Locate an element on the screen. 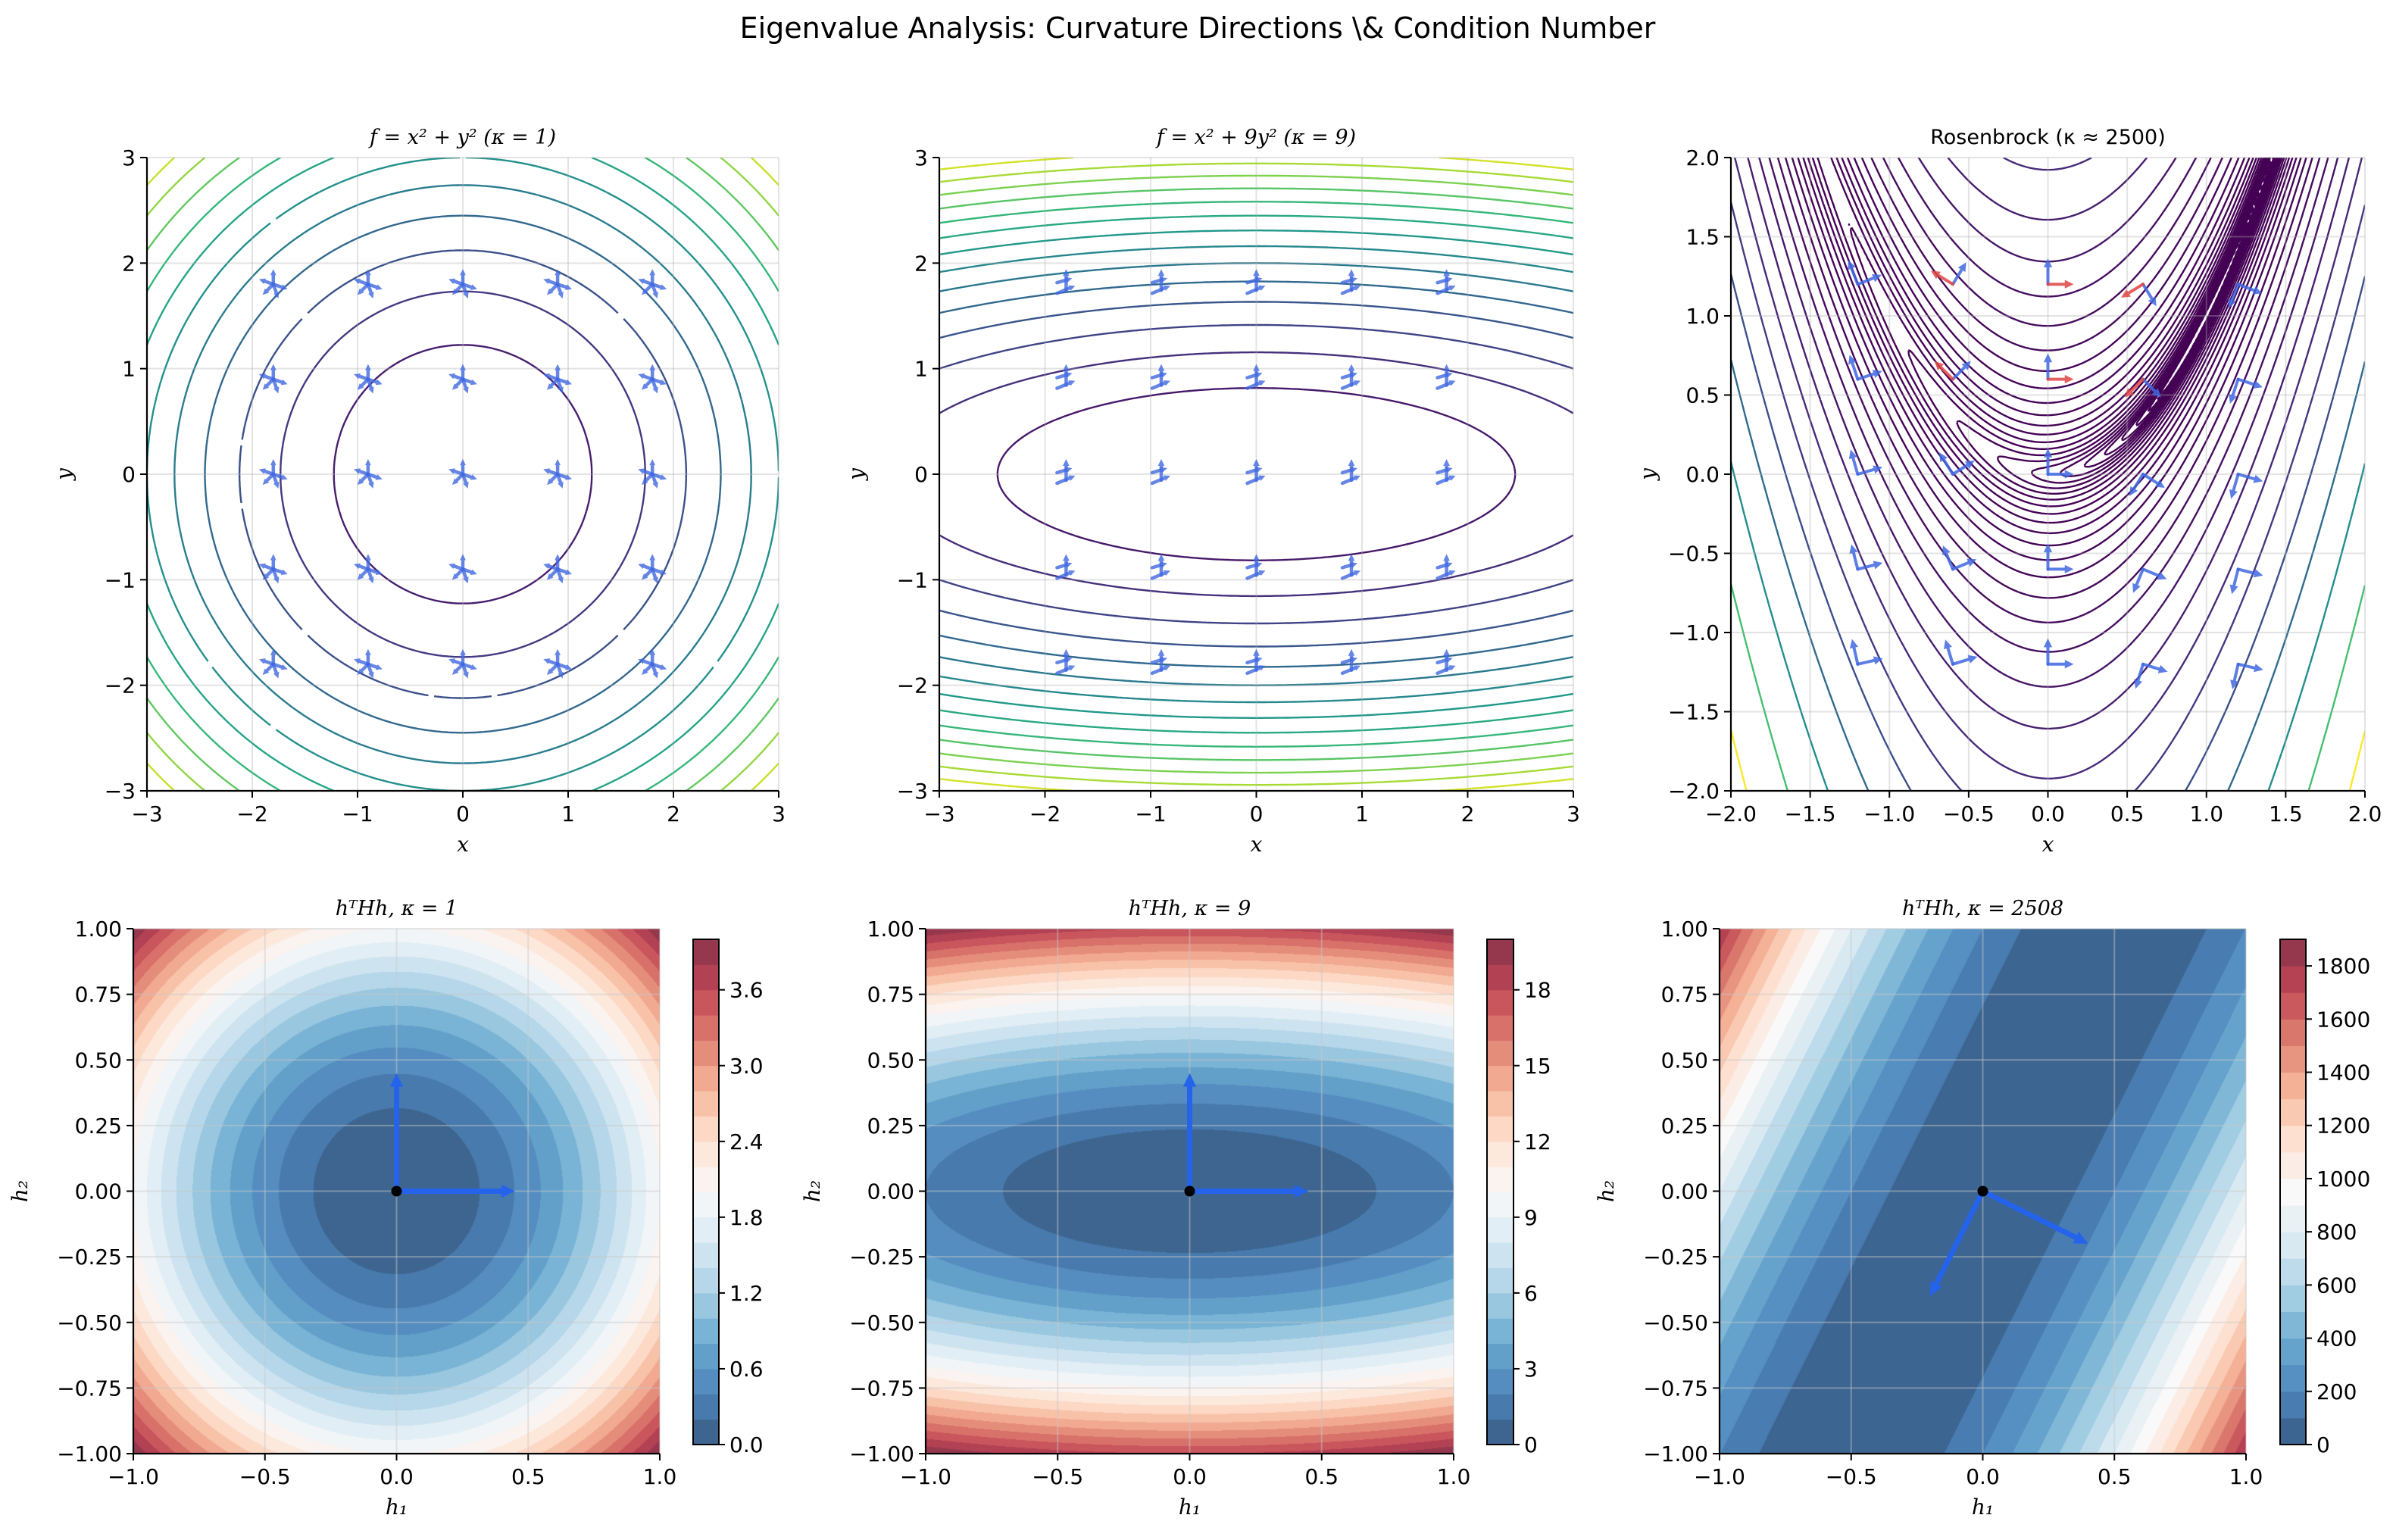  y-axis-label: h₂ is located at coordinates (20, 1191).